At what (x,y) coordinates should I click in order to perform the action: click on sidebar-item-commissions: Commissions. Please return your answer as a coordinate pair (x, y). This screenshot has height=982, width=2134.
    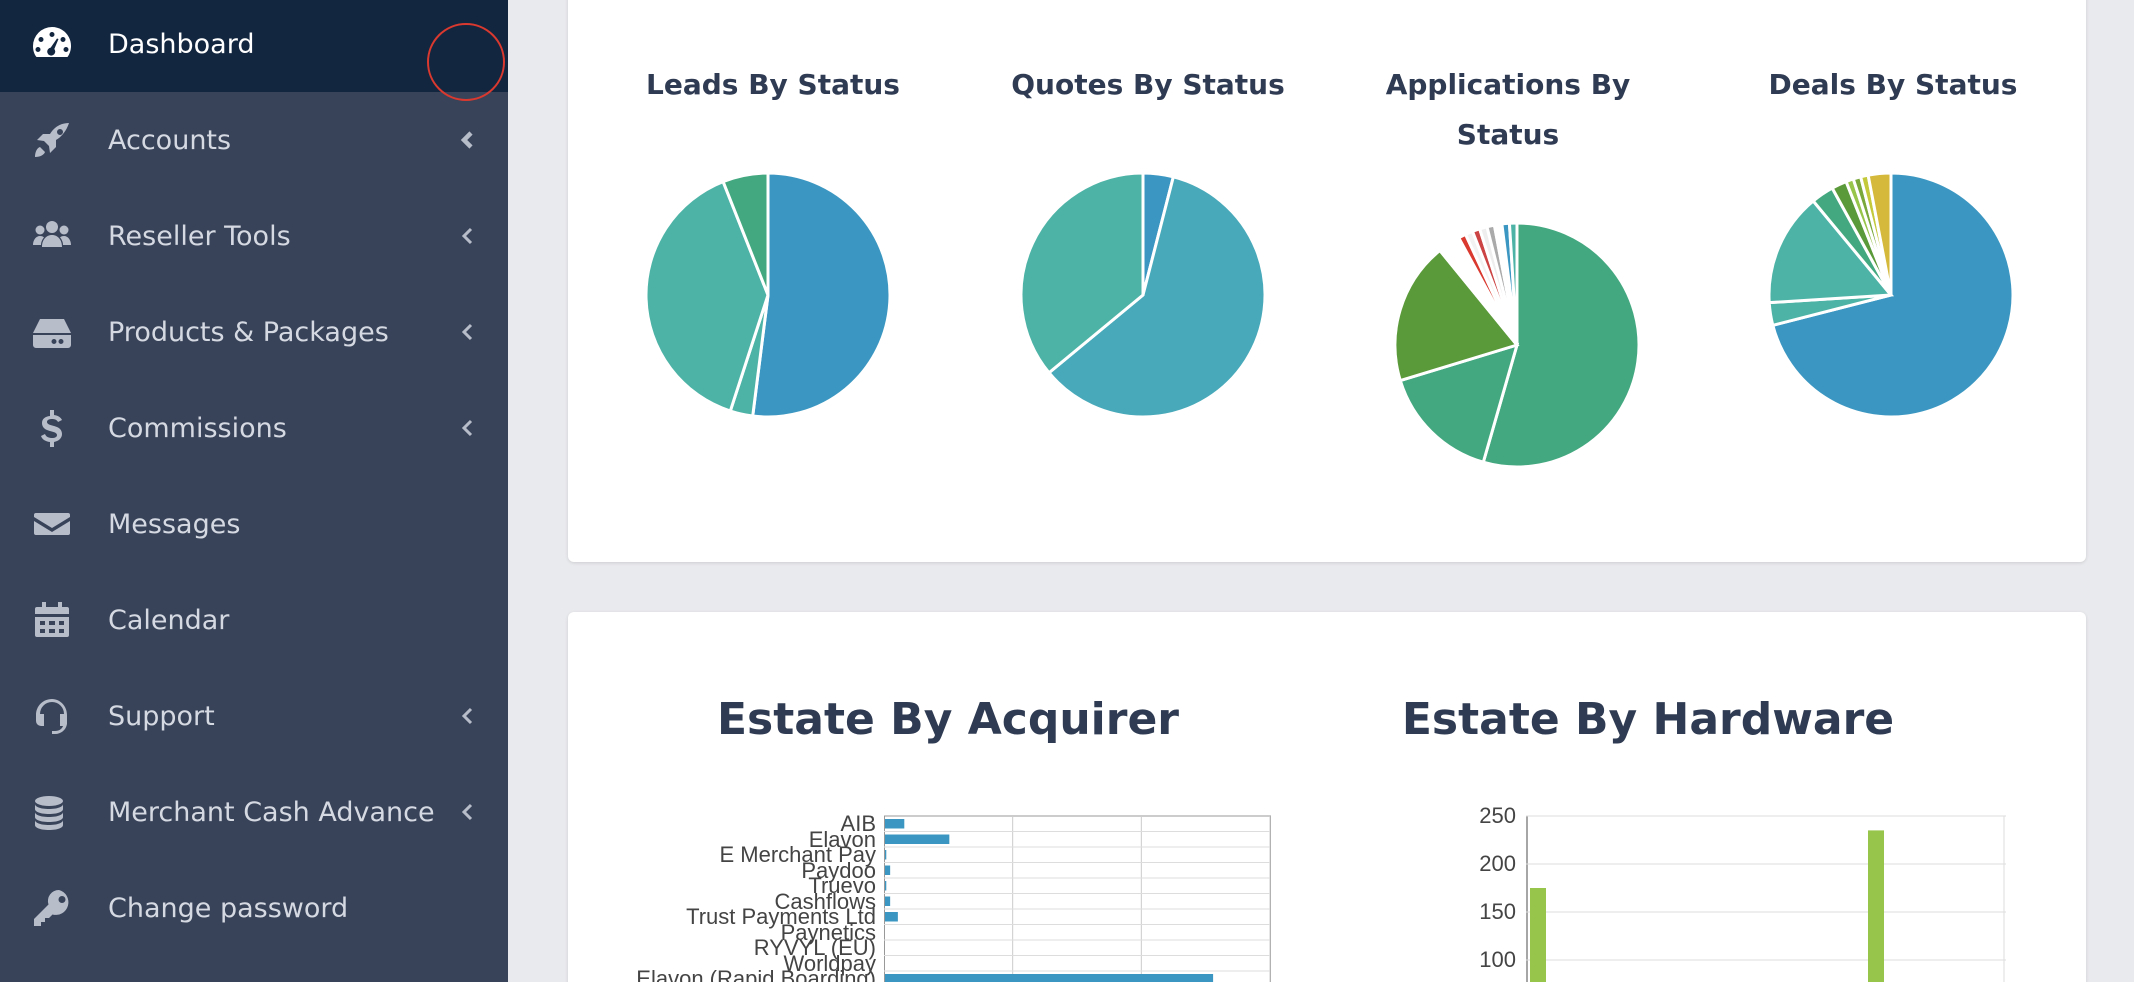
    Looking at the image, I should click on (254, 428).